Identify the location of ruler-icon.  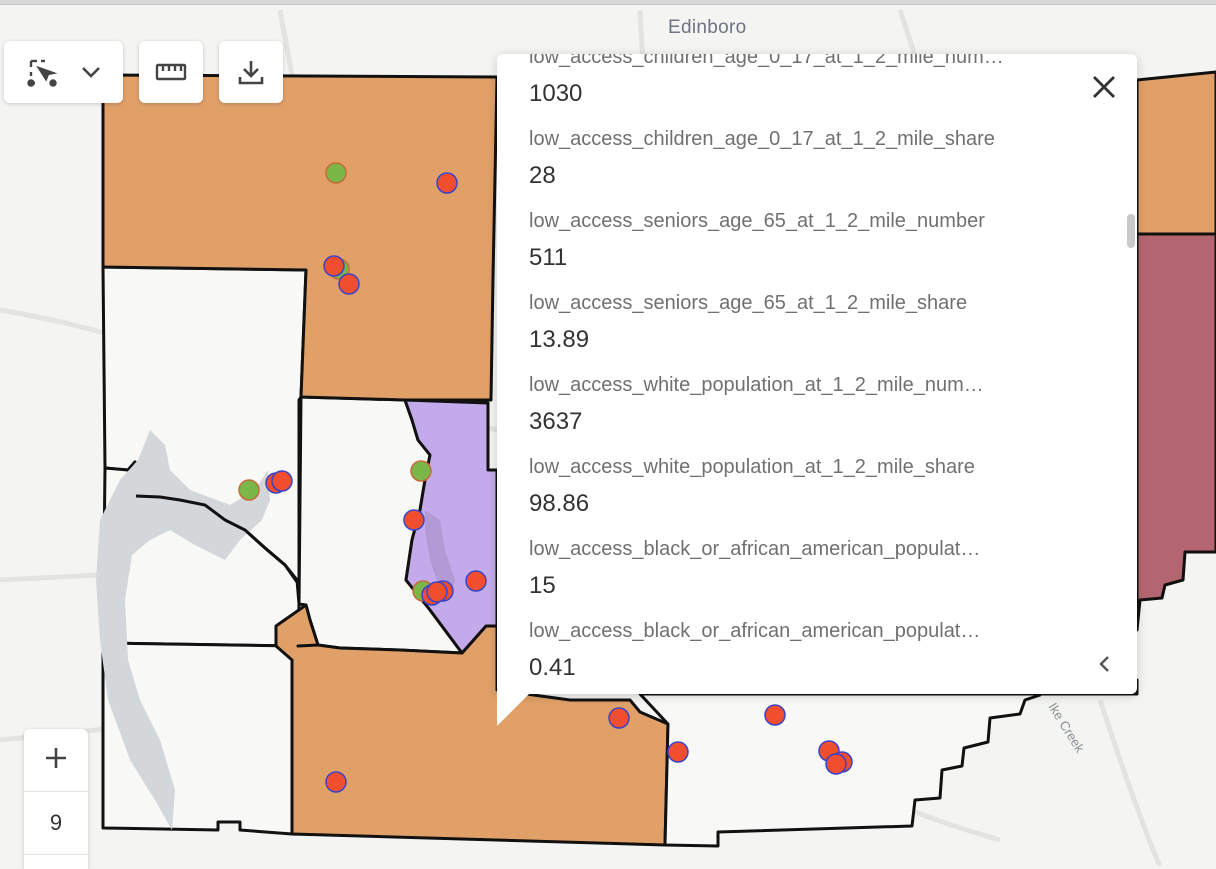
(171, 72).